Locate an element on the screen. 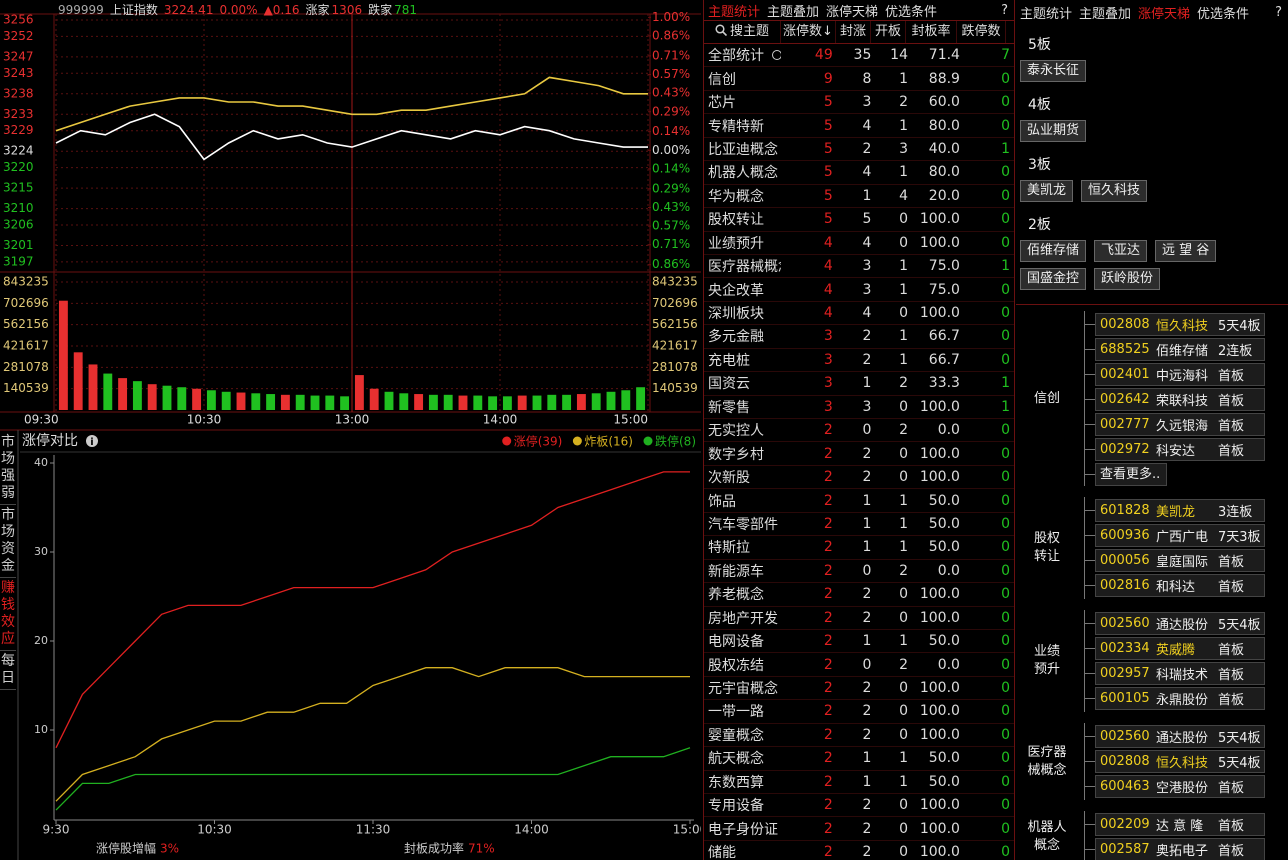 The image size is (1288, 860). table-row: 深圳板块 4 4 0 100.0 0 is located at coordinates (859, 314).